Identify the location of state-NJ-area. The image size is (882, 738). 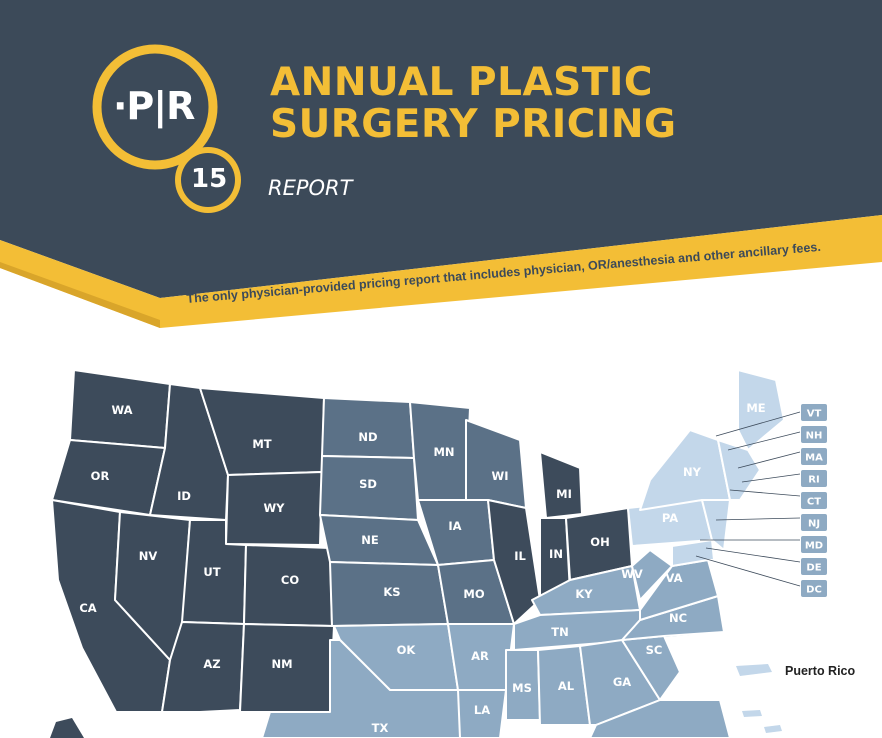
(716, 525).